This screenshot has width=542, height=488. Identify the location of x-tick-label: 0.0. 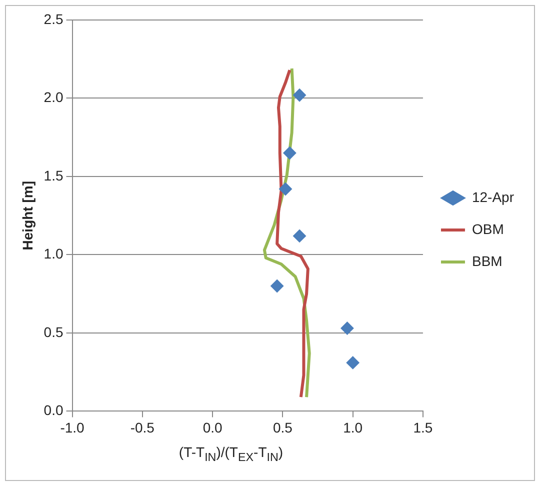
(212, 427).